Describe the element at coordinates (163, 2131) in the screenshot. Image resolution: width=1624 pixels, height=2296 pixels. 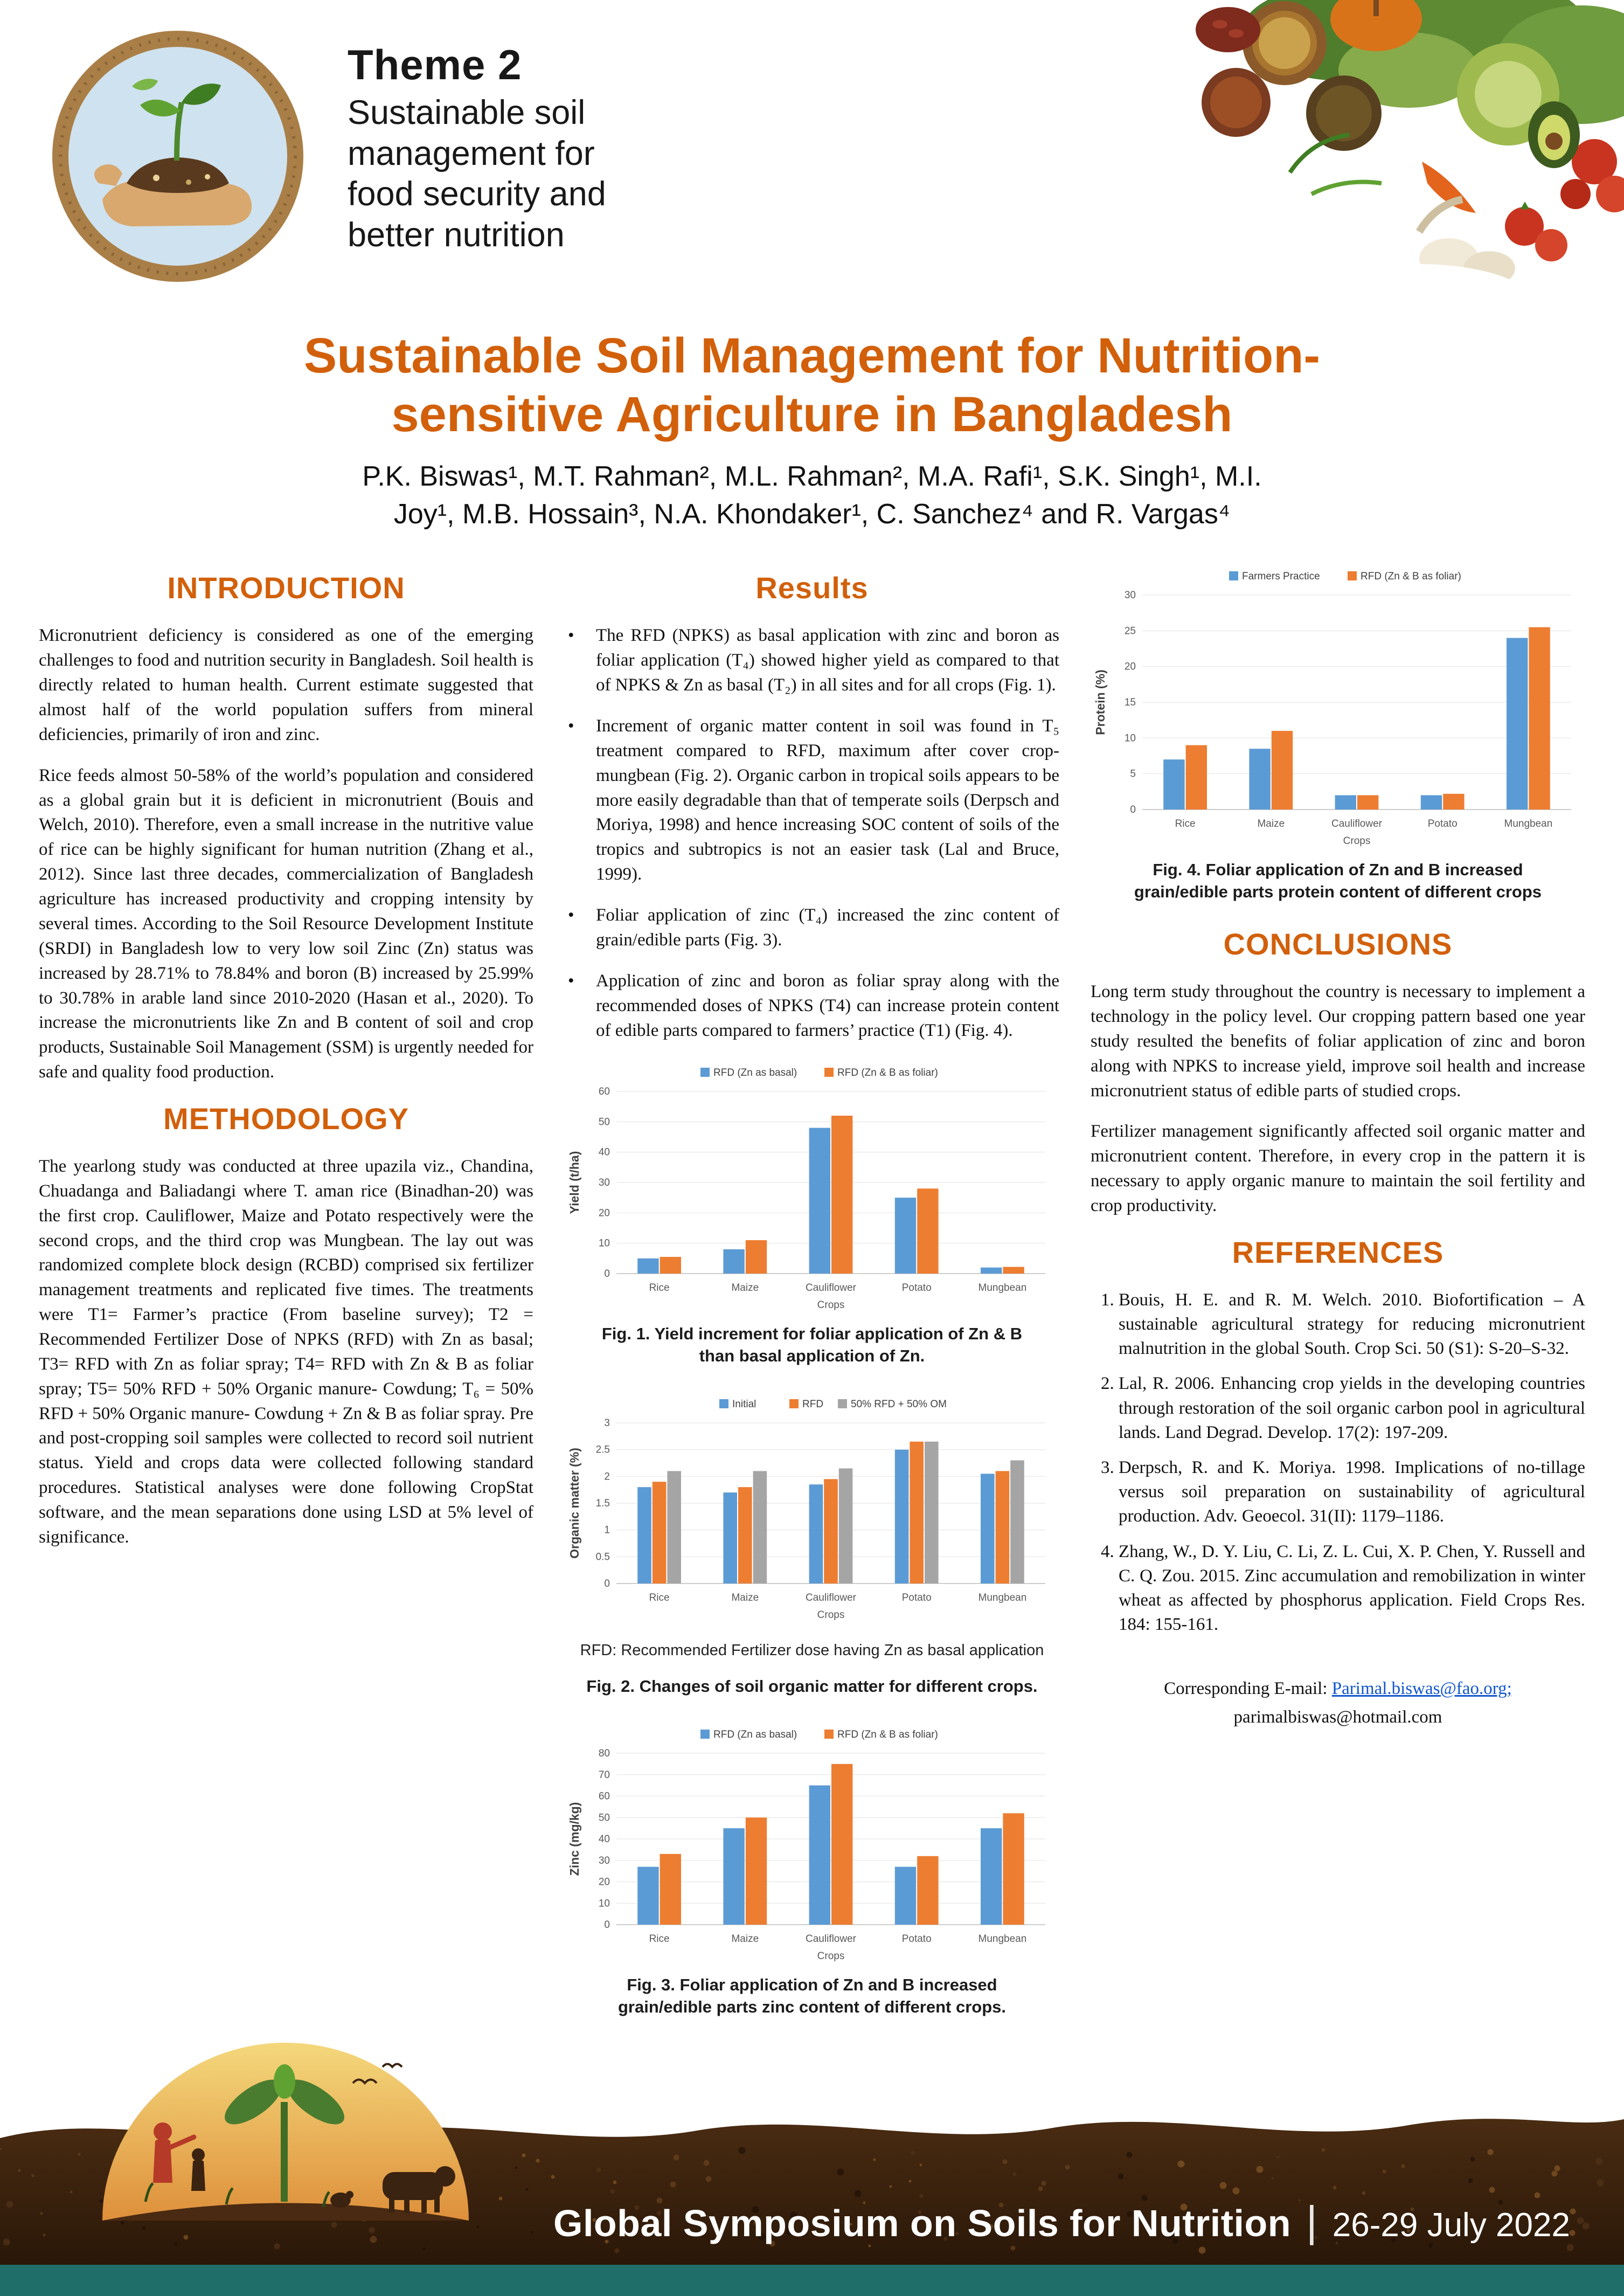
I see `person-silhouette-icon` at that location.